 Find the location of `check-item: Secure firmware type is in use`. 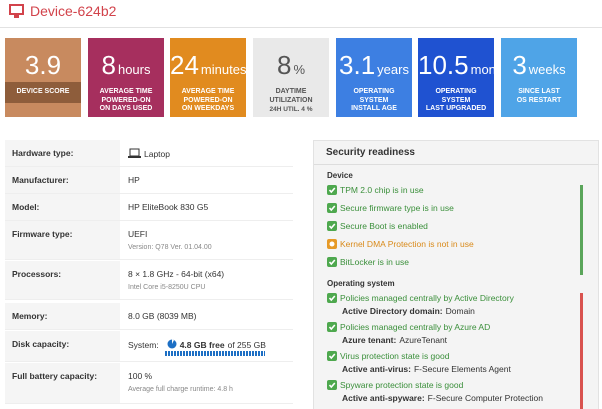

check-item: Secure firmware type is in use is located at coordinates (390, 208).